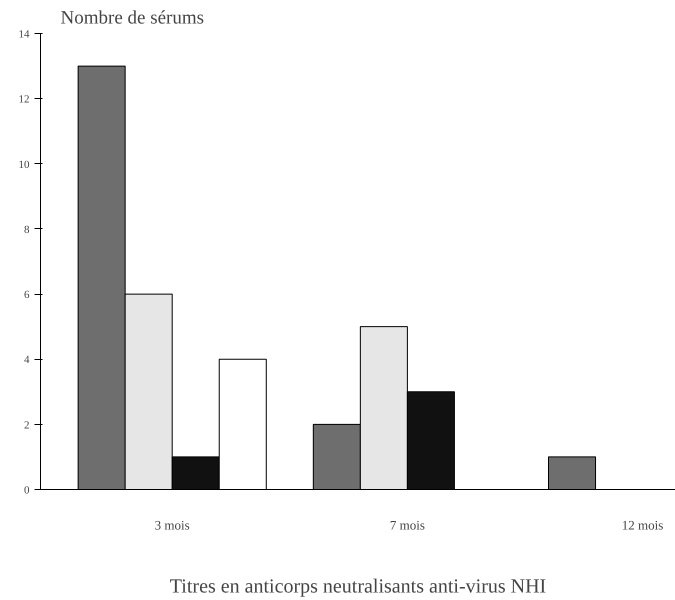 This screenshot has width=675, height=600. What do you see at coordinates (27, 360) in the screenshot?
I see `y-tick-label: 4` at bounding box center [27, 360].